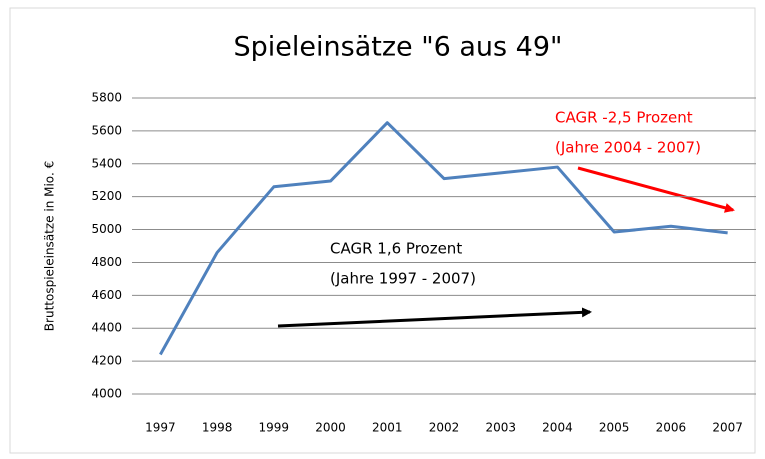  What do you see at coordinates (106, 130) in the screenshot?
I see `y-tick-label: 5600` at bounding box center [106, 130].